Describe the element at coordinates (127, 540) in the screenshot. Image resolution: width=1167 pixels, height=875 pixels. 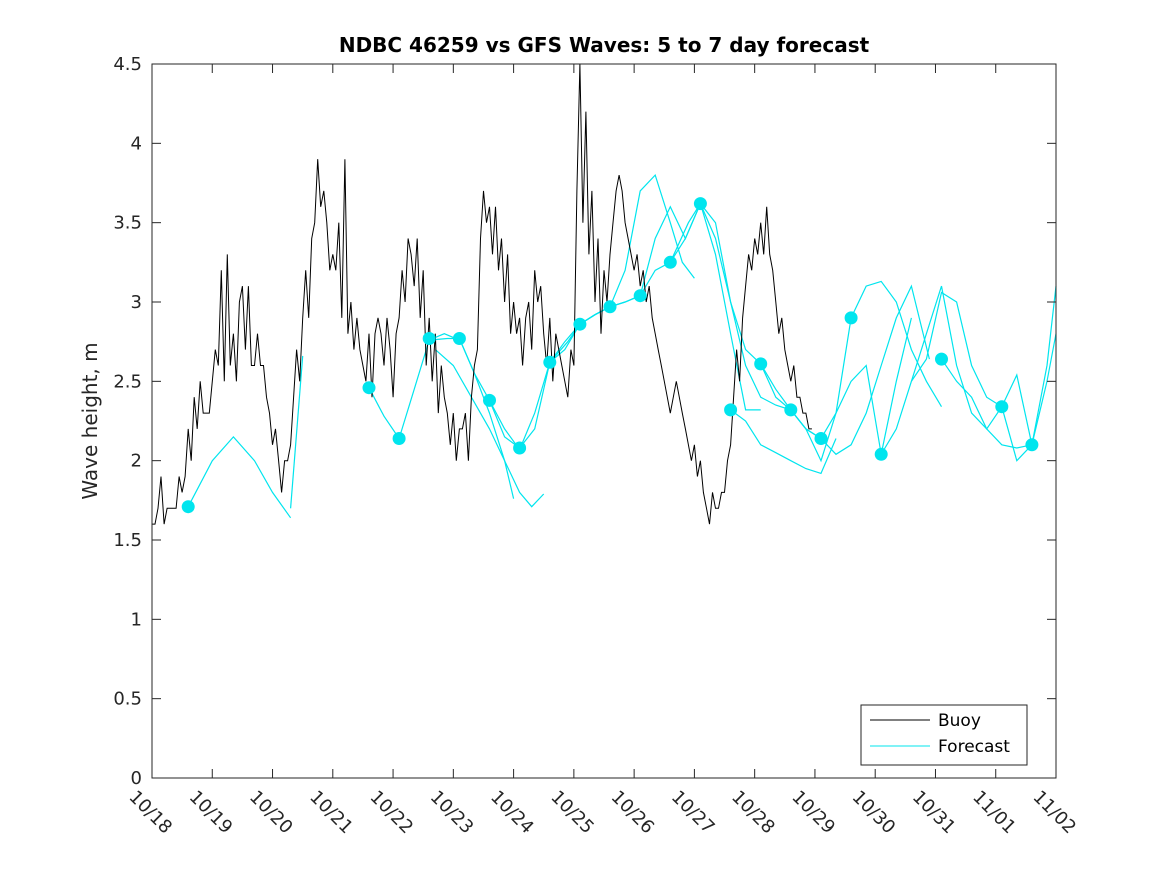
I see `y-tick-label: 1.5` at that location.